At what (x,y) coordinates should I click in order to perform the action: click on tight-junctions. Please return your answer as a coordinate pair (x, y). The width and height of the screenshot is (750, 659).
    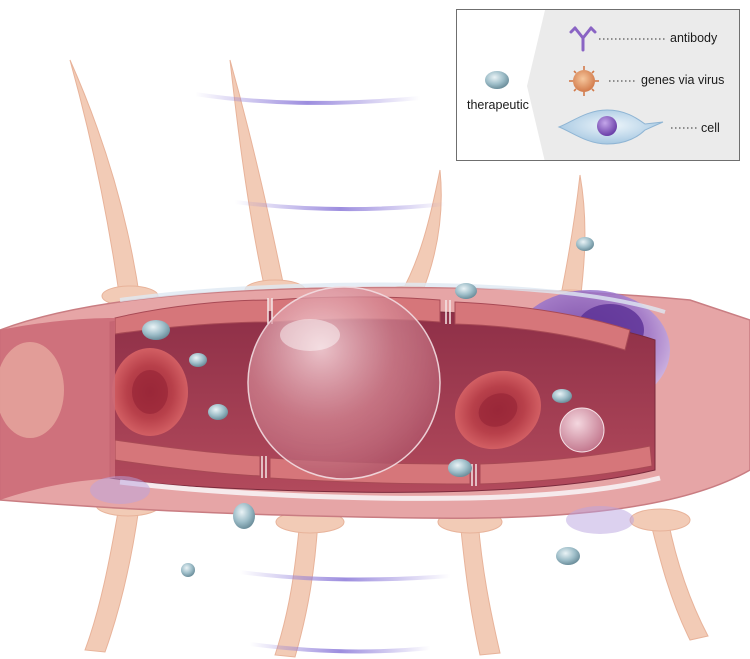
    Looking at the image, I should click on (369, 392).